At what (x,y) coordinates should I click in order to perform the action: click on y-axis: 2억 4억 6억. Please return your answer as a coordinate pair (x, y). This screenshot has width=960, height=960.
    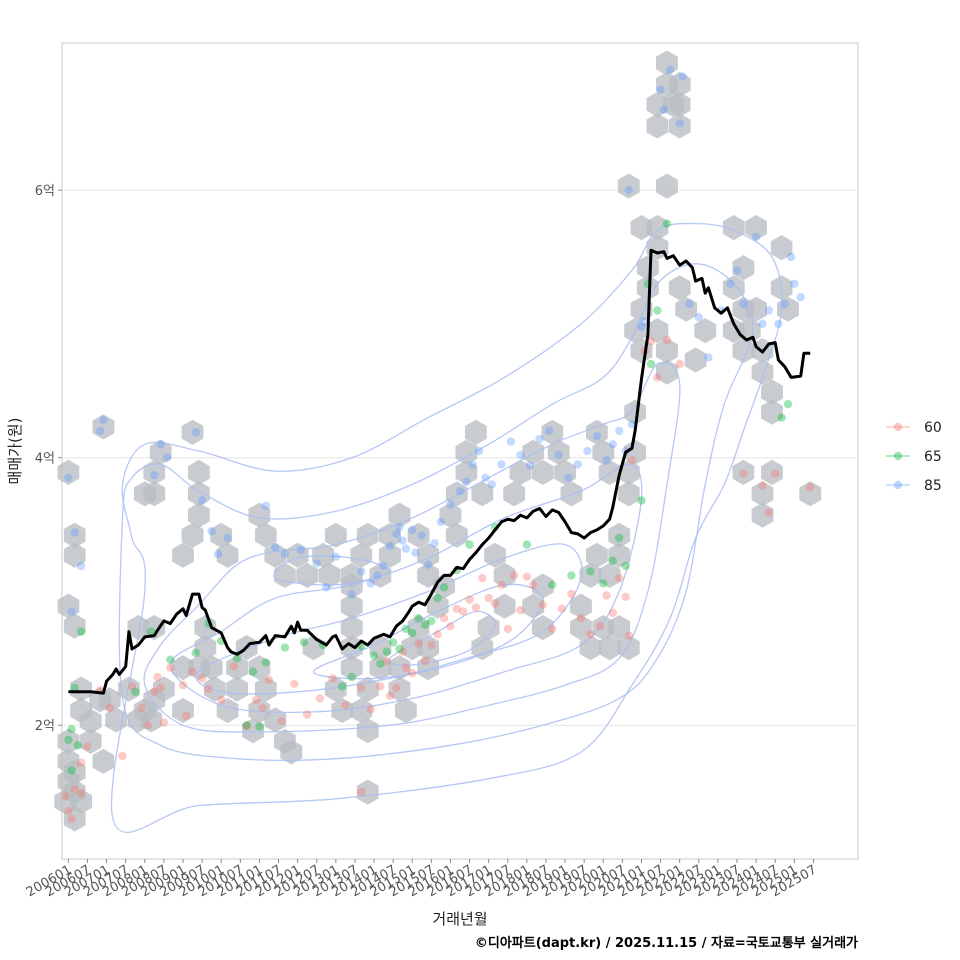
    Looking at the image, I should click on (48, 459).